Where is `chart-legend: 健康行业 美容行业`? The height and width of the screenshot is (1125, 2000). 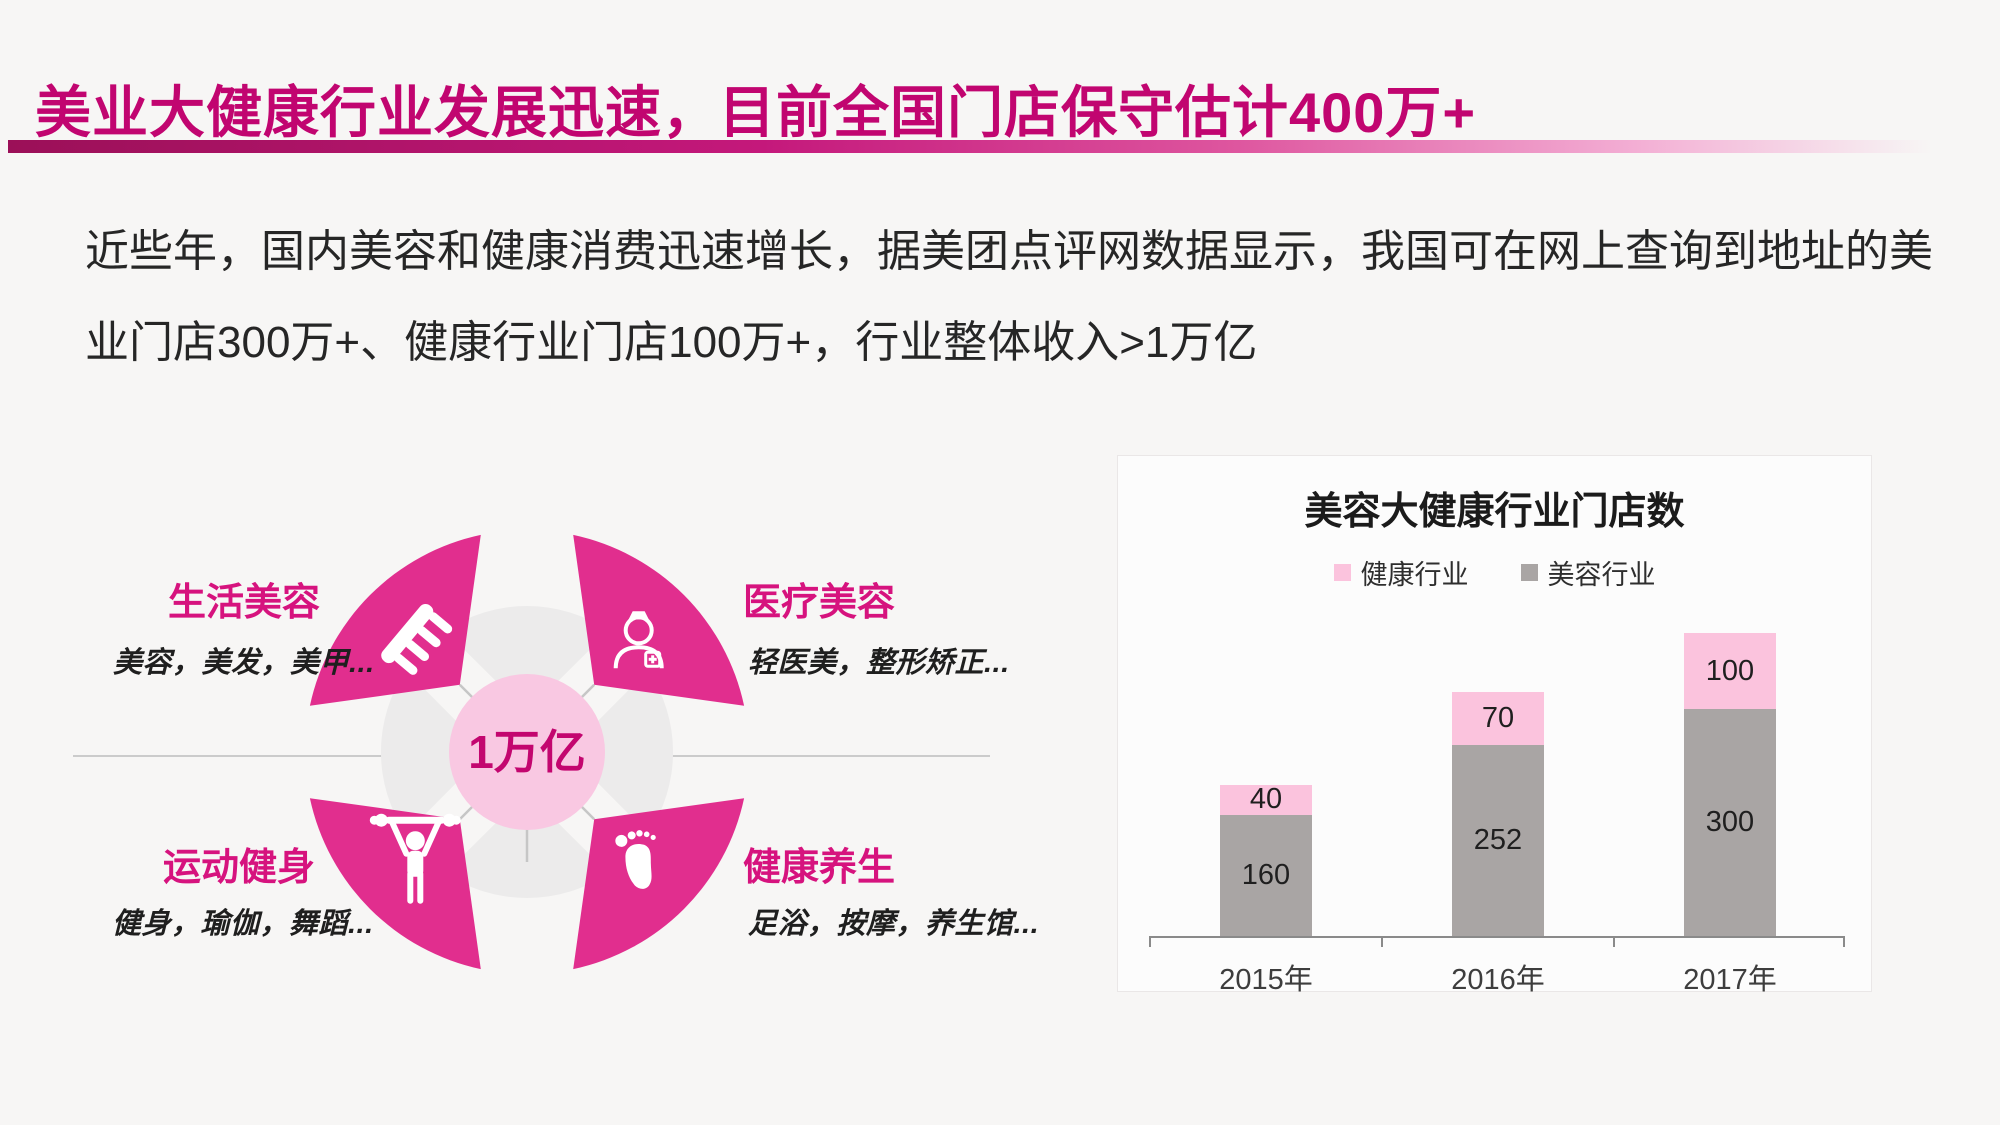 chart-legend: 健康行业 美容行业 is located at coordinates (1494, 572).